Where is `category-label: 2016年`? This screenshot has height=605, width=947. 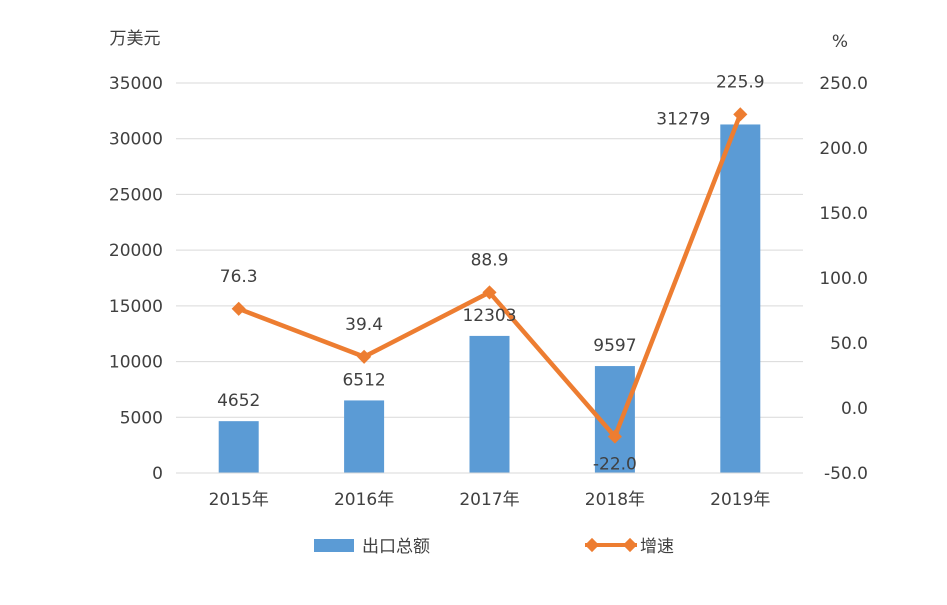
category-label: 2016年 is located at coordinates (364, 500).